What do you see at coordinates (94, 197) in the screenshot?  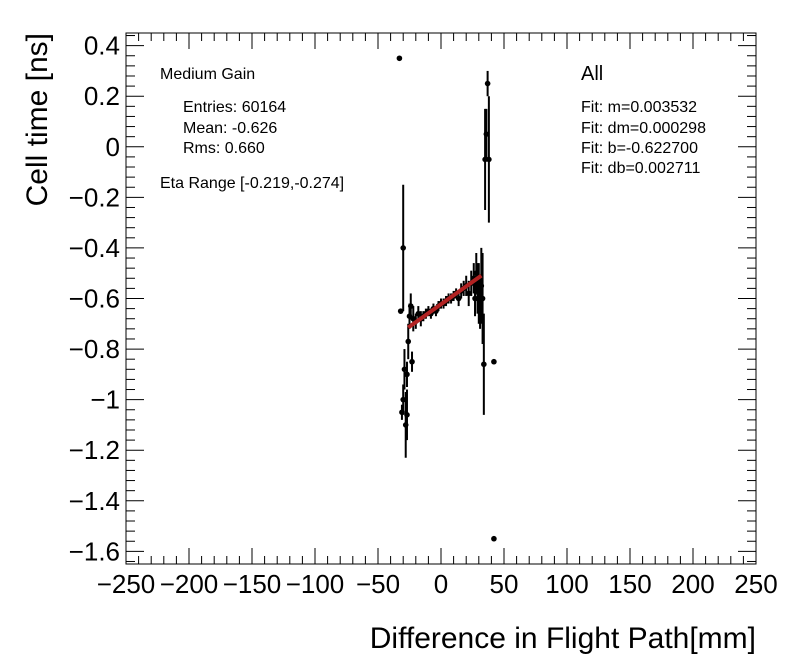 I see `y-tick-label: −0.2` at bounding box center [94, 197].